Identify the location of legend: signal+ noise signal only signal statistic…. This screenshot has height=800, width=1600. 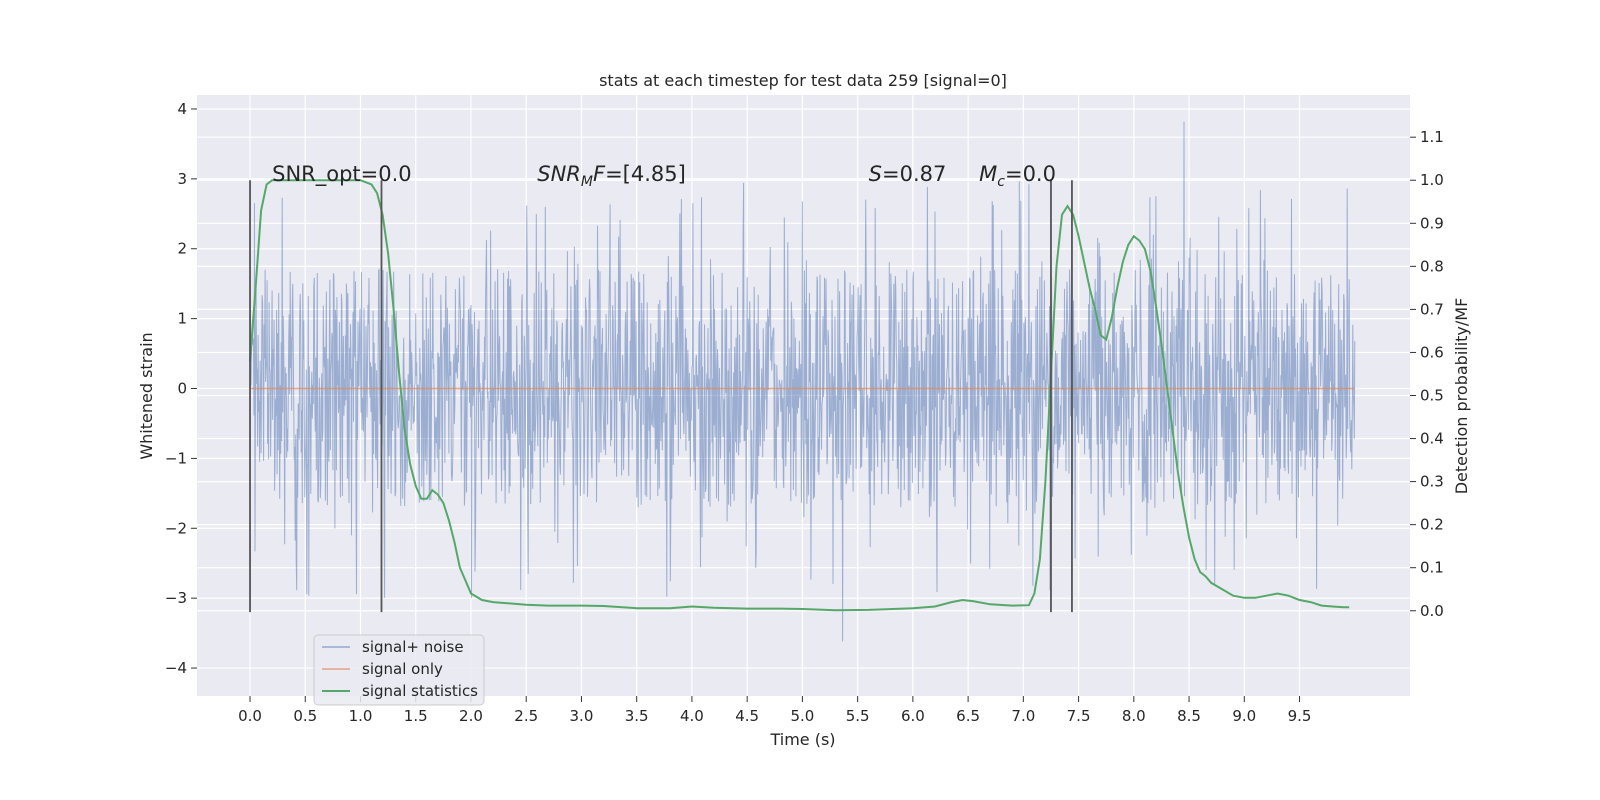
(399, 670).